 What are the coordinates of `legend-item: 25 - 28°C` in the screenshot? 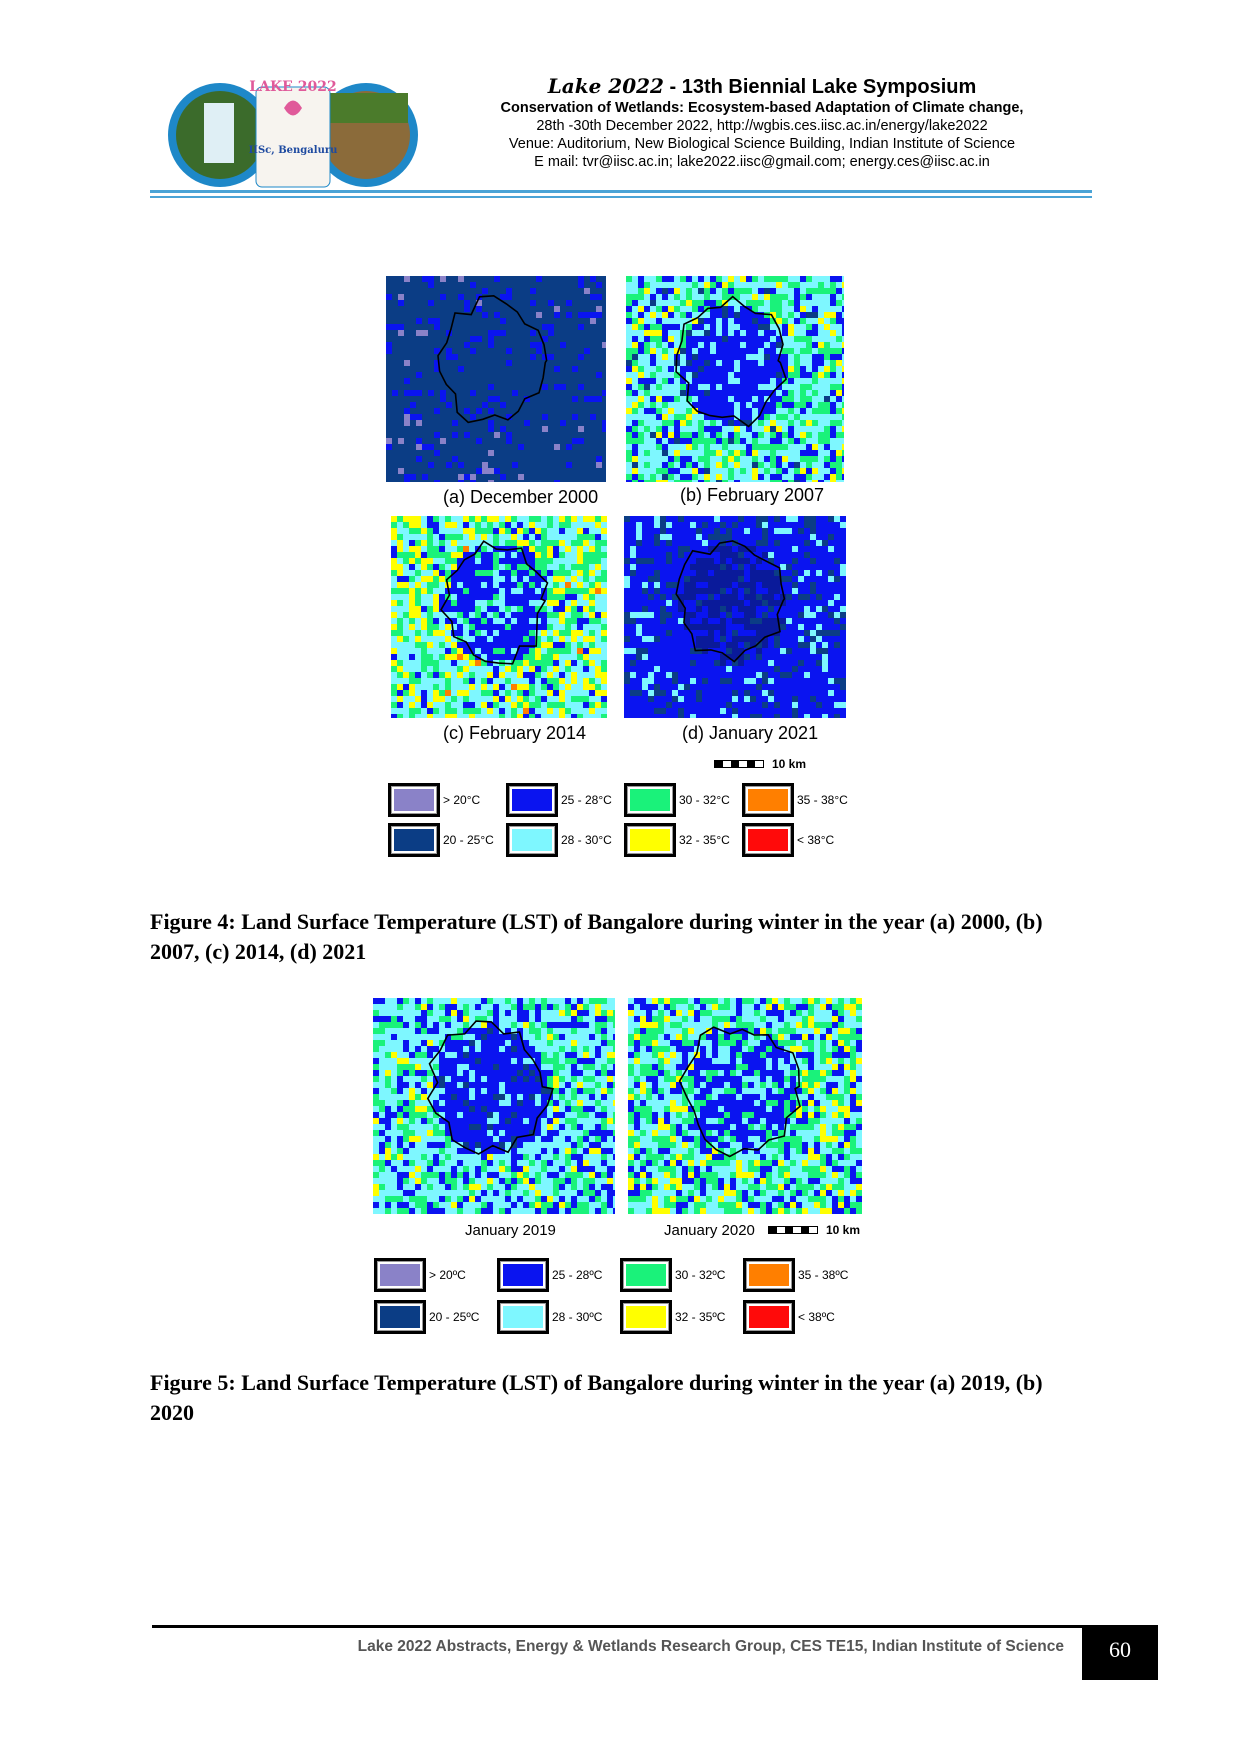 It's located at (559, 800).